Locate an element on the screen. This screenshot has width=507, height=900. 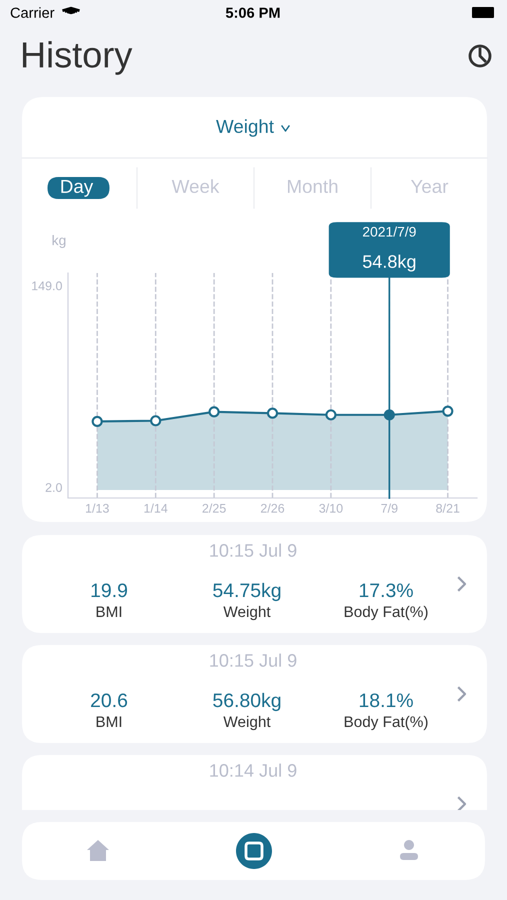
text: 10:14 Jul 9 is located at coordinates (253, 770).